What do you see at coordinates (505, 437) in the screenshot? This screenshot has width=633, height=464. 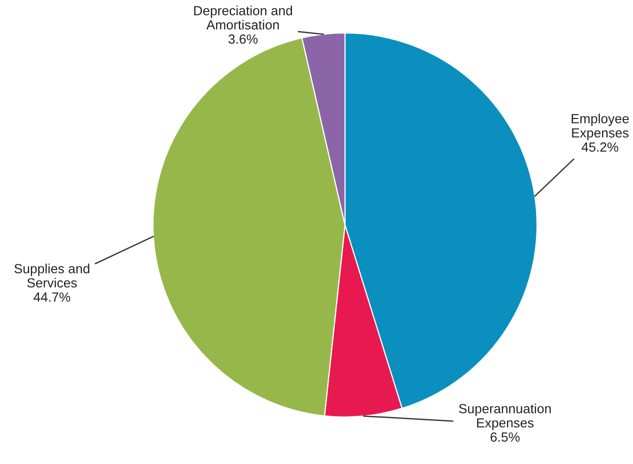 I see `data-label: 6.5%` at bounding box center [505, 437].